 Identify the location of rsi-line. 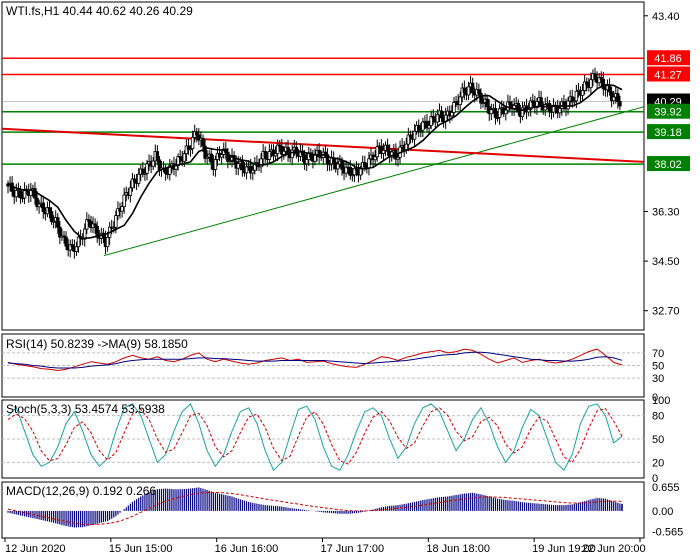
(315, 360).